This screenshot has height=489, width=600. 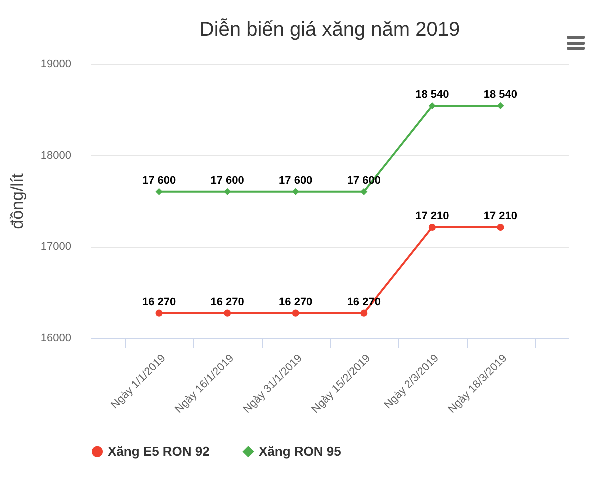 What do you see at coordinates (330, 29) in the screenshot?
I see `chart-title: Diễn biến giá xăng năm 2019` at bounding box center [330, 29].